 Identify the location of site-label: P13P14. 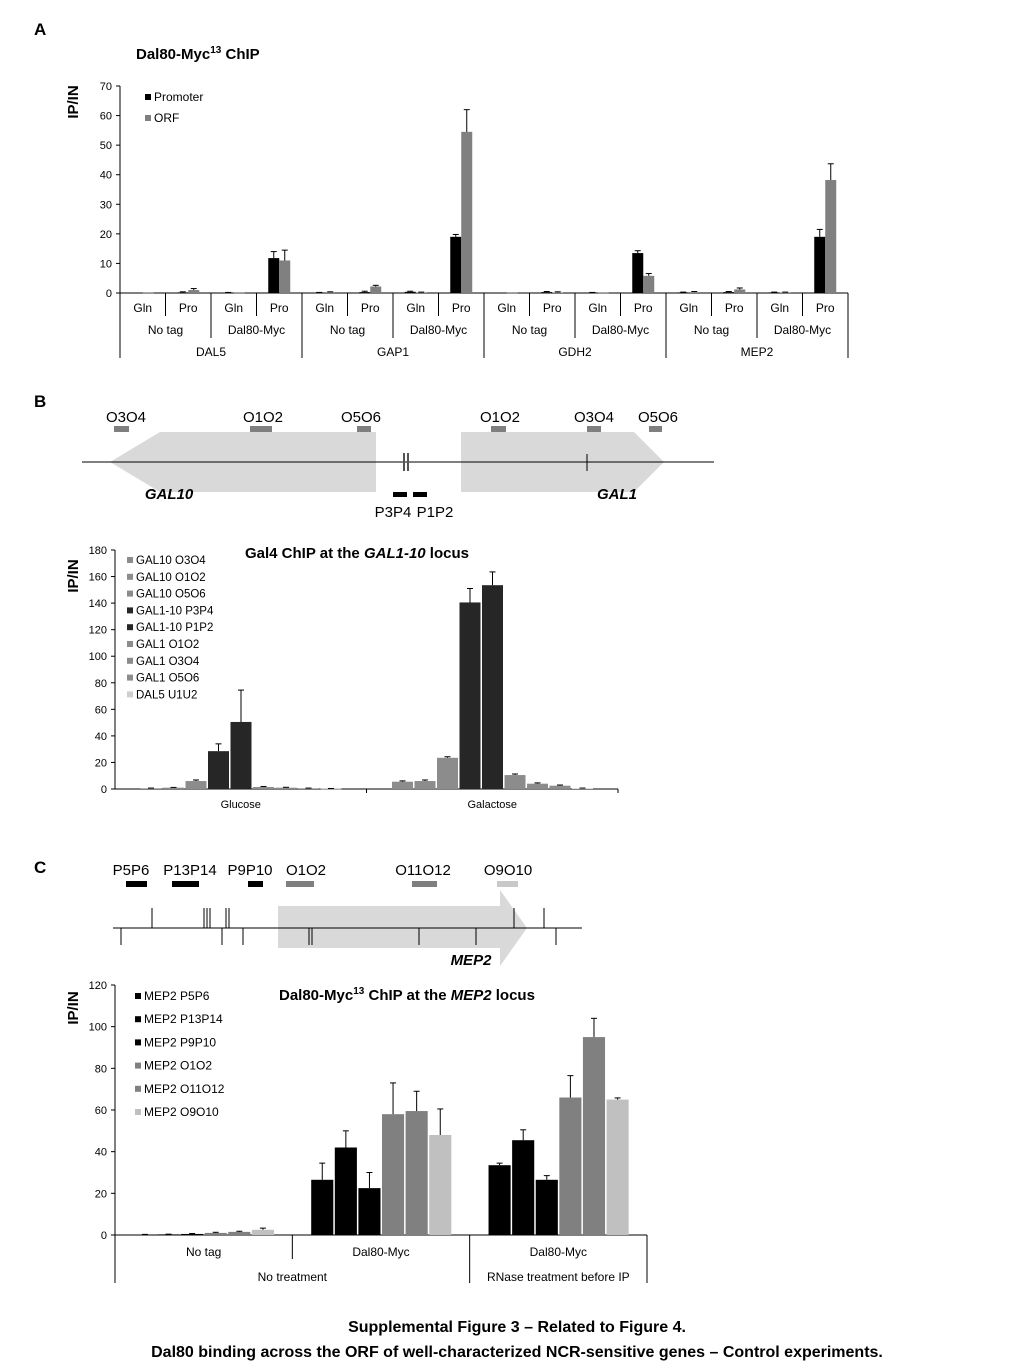
(189, 870).